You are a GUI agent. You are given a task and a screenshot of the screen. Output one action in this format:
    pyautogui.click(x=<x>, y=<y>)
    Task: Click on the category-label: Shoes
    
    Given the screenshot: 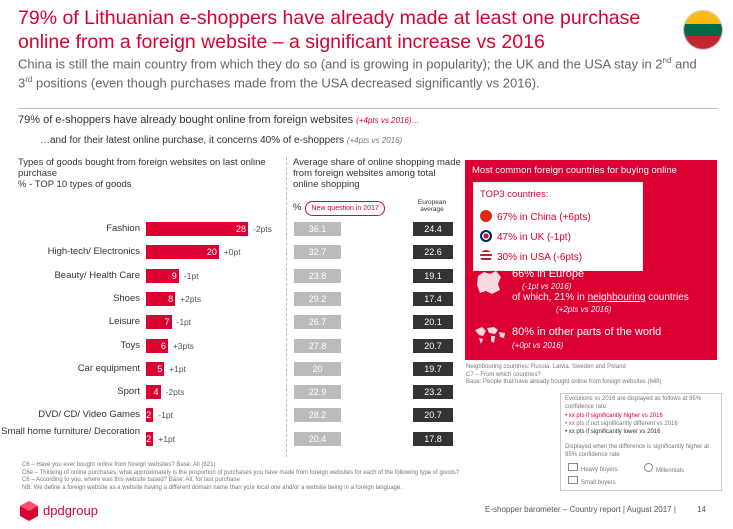 What is the action you would take?
    pyautogui.click(x=126, y=298)
    